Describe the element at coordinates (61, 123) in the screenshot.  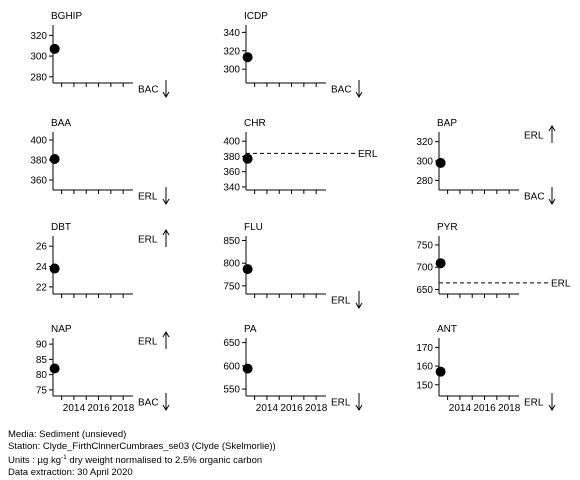
I see `panel-title: BAA` at that location.